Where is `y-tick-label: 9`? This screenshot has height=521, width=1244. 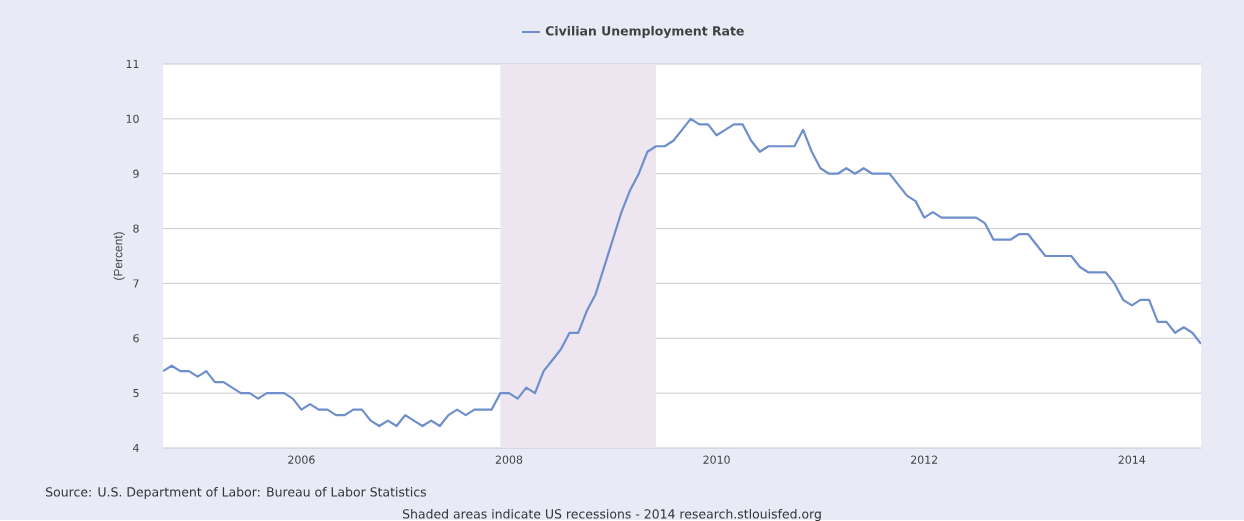 y-tick-label: 9 is located at coordinates (136, 173).